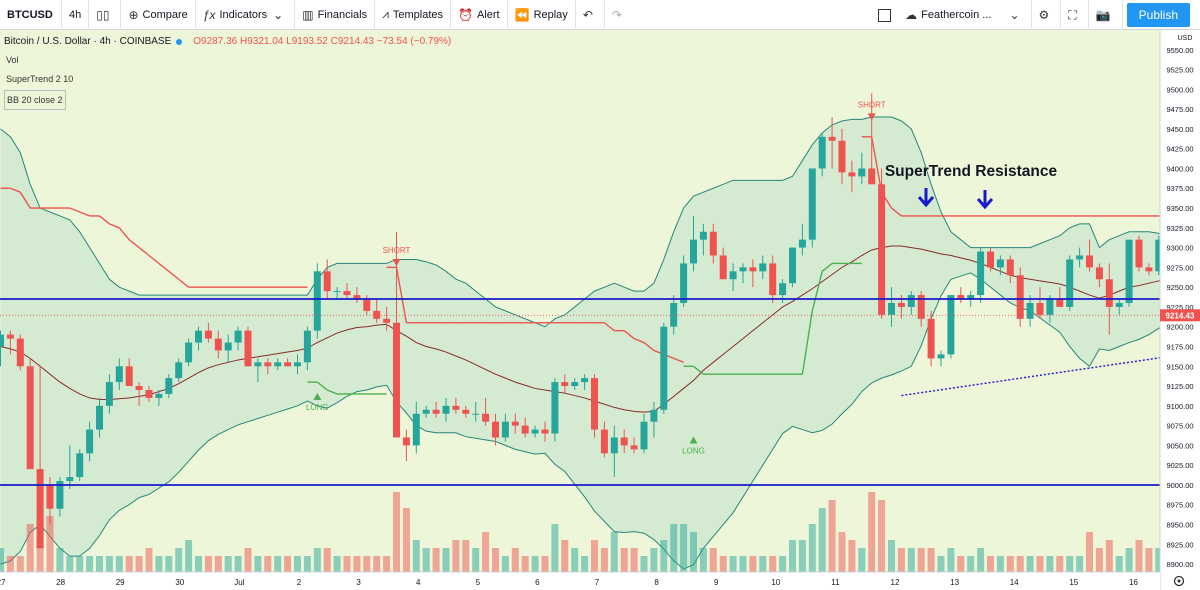  Describe the element at coordinates (550, 14) in the screenshot. I see `replay-label: Replay` at that location.